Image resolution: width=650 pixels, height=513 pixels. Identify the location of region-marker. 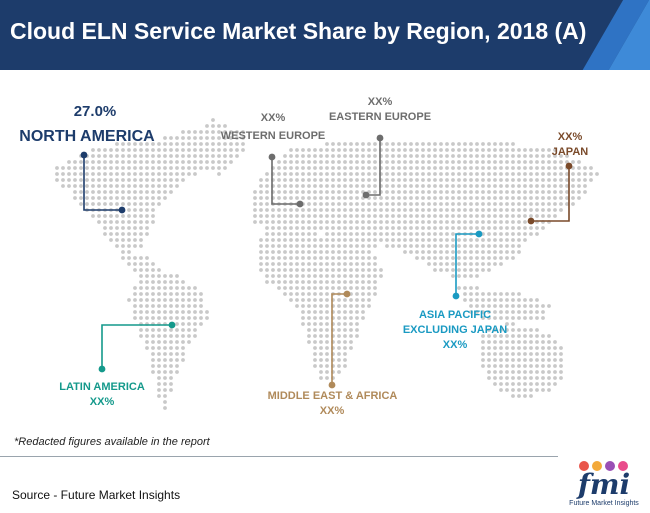
(531, 221).